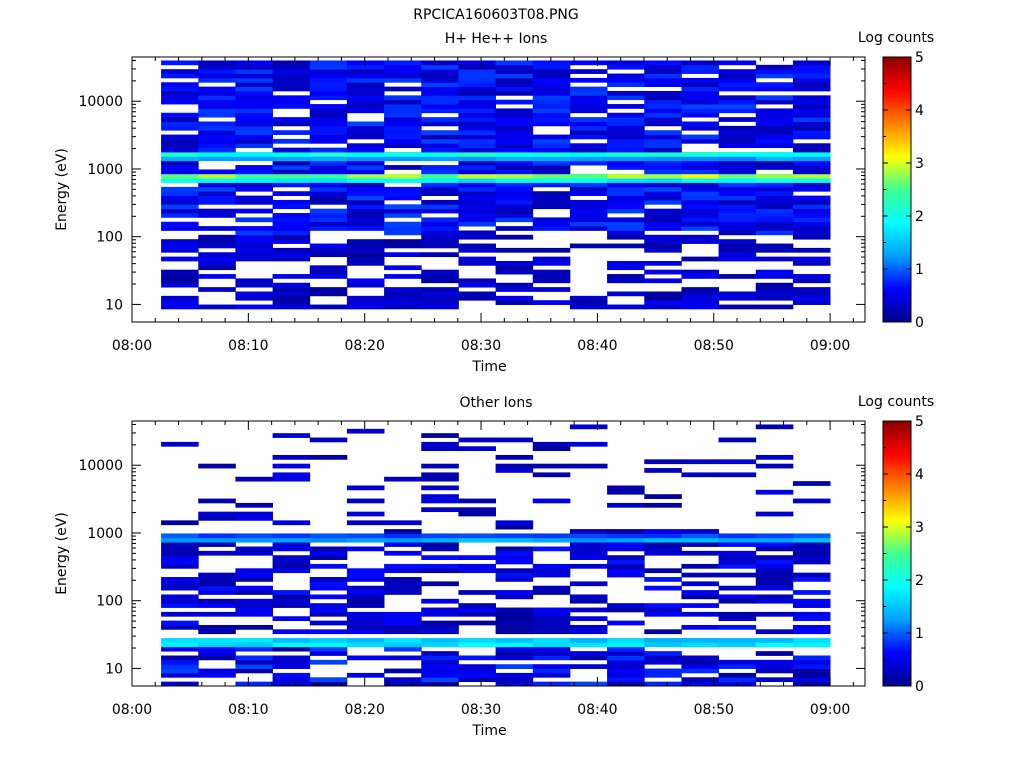 The height and width of the screenshot is (768, 1024). I want to click on colorbar-label: Log counts, so click(896, 402).